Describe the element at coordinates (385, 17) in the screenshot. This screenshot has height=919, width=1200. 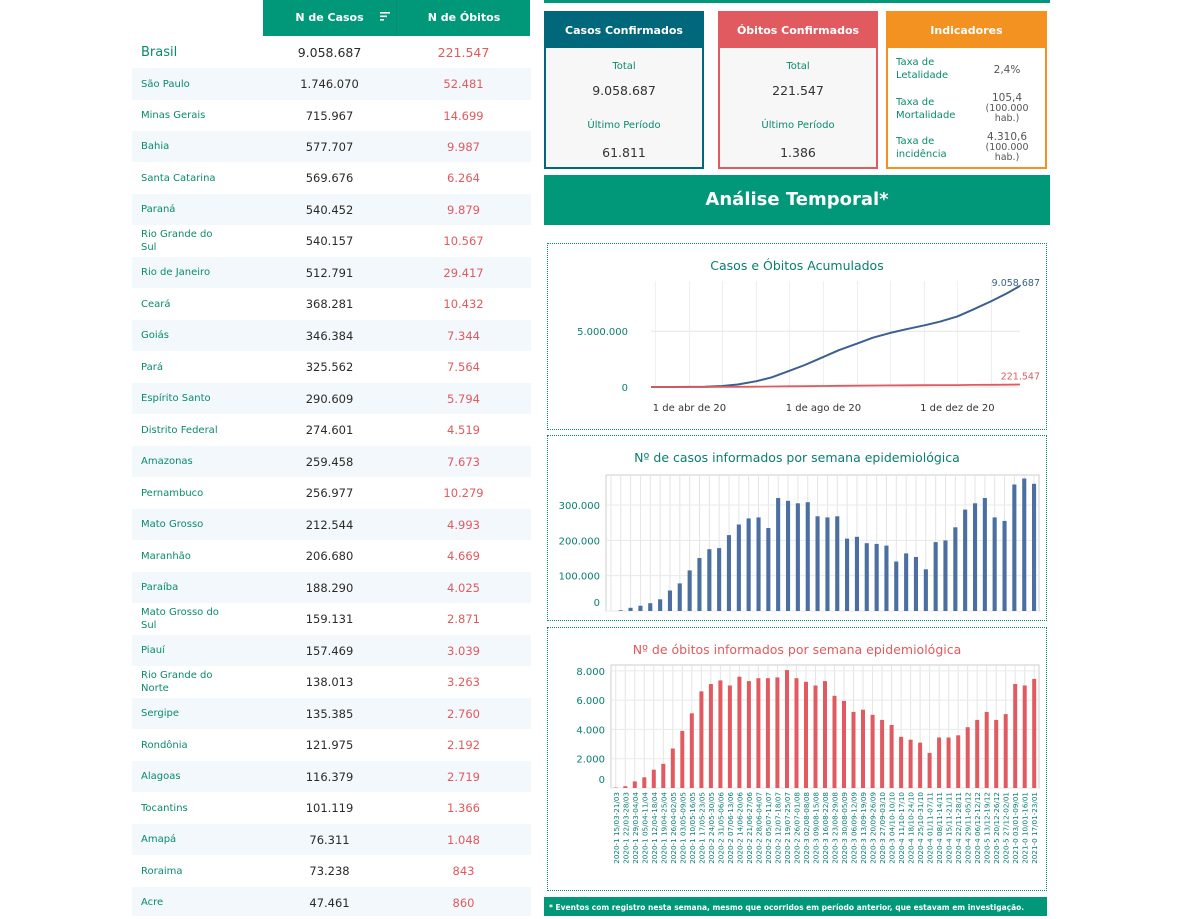
I see `sort-icon` at that location.